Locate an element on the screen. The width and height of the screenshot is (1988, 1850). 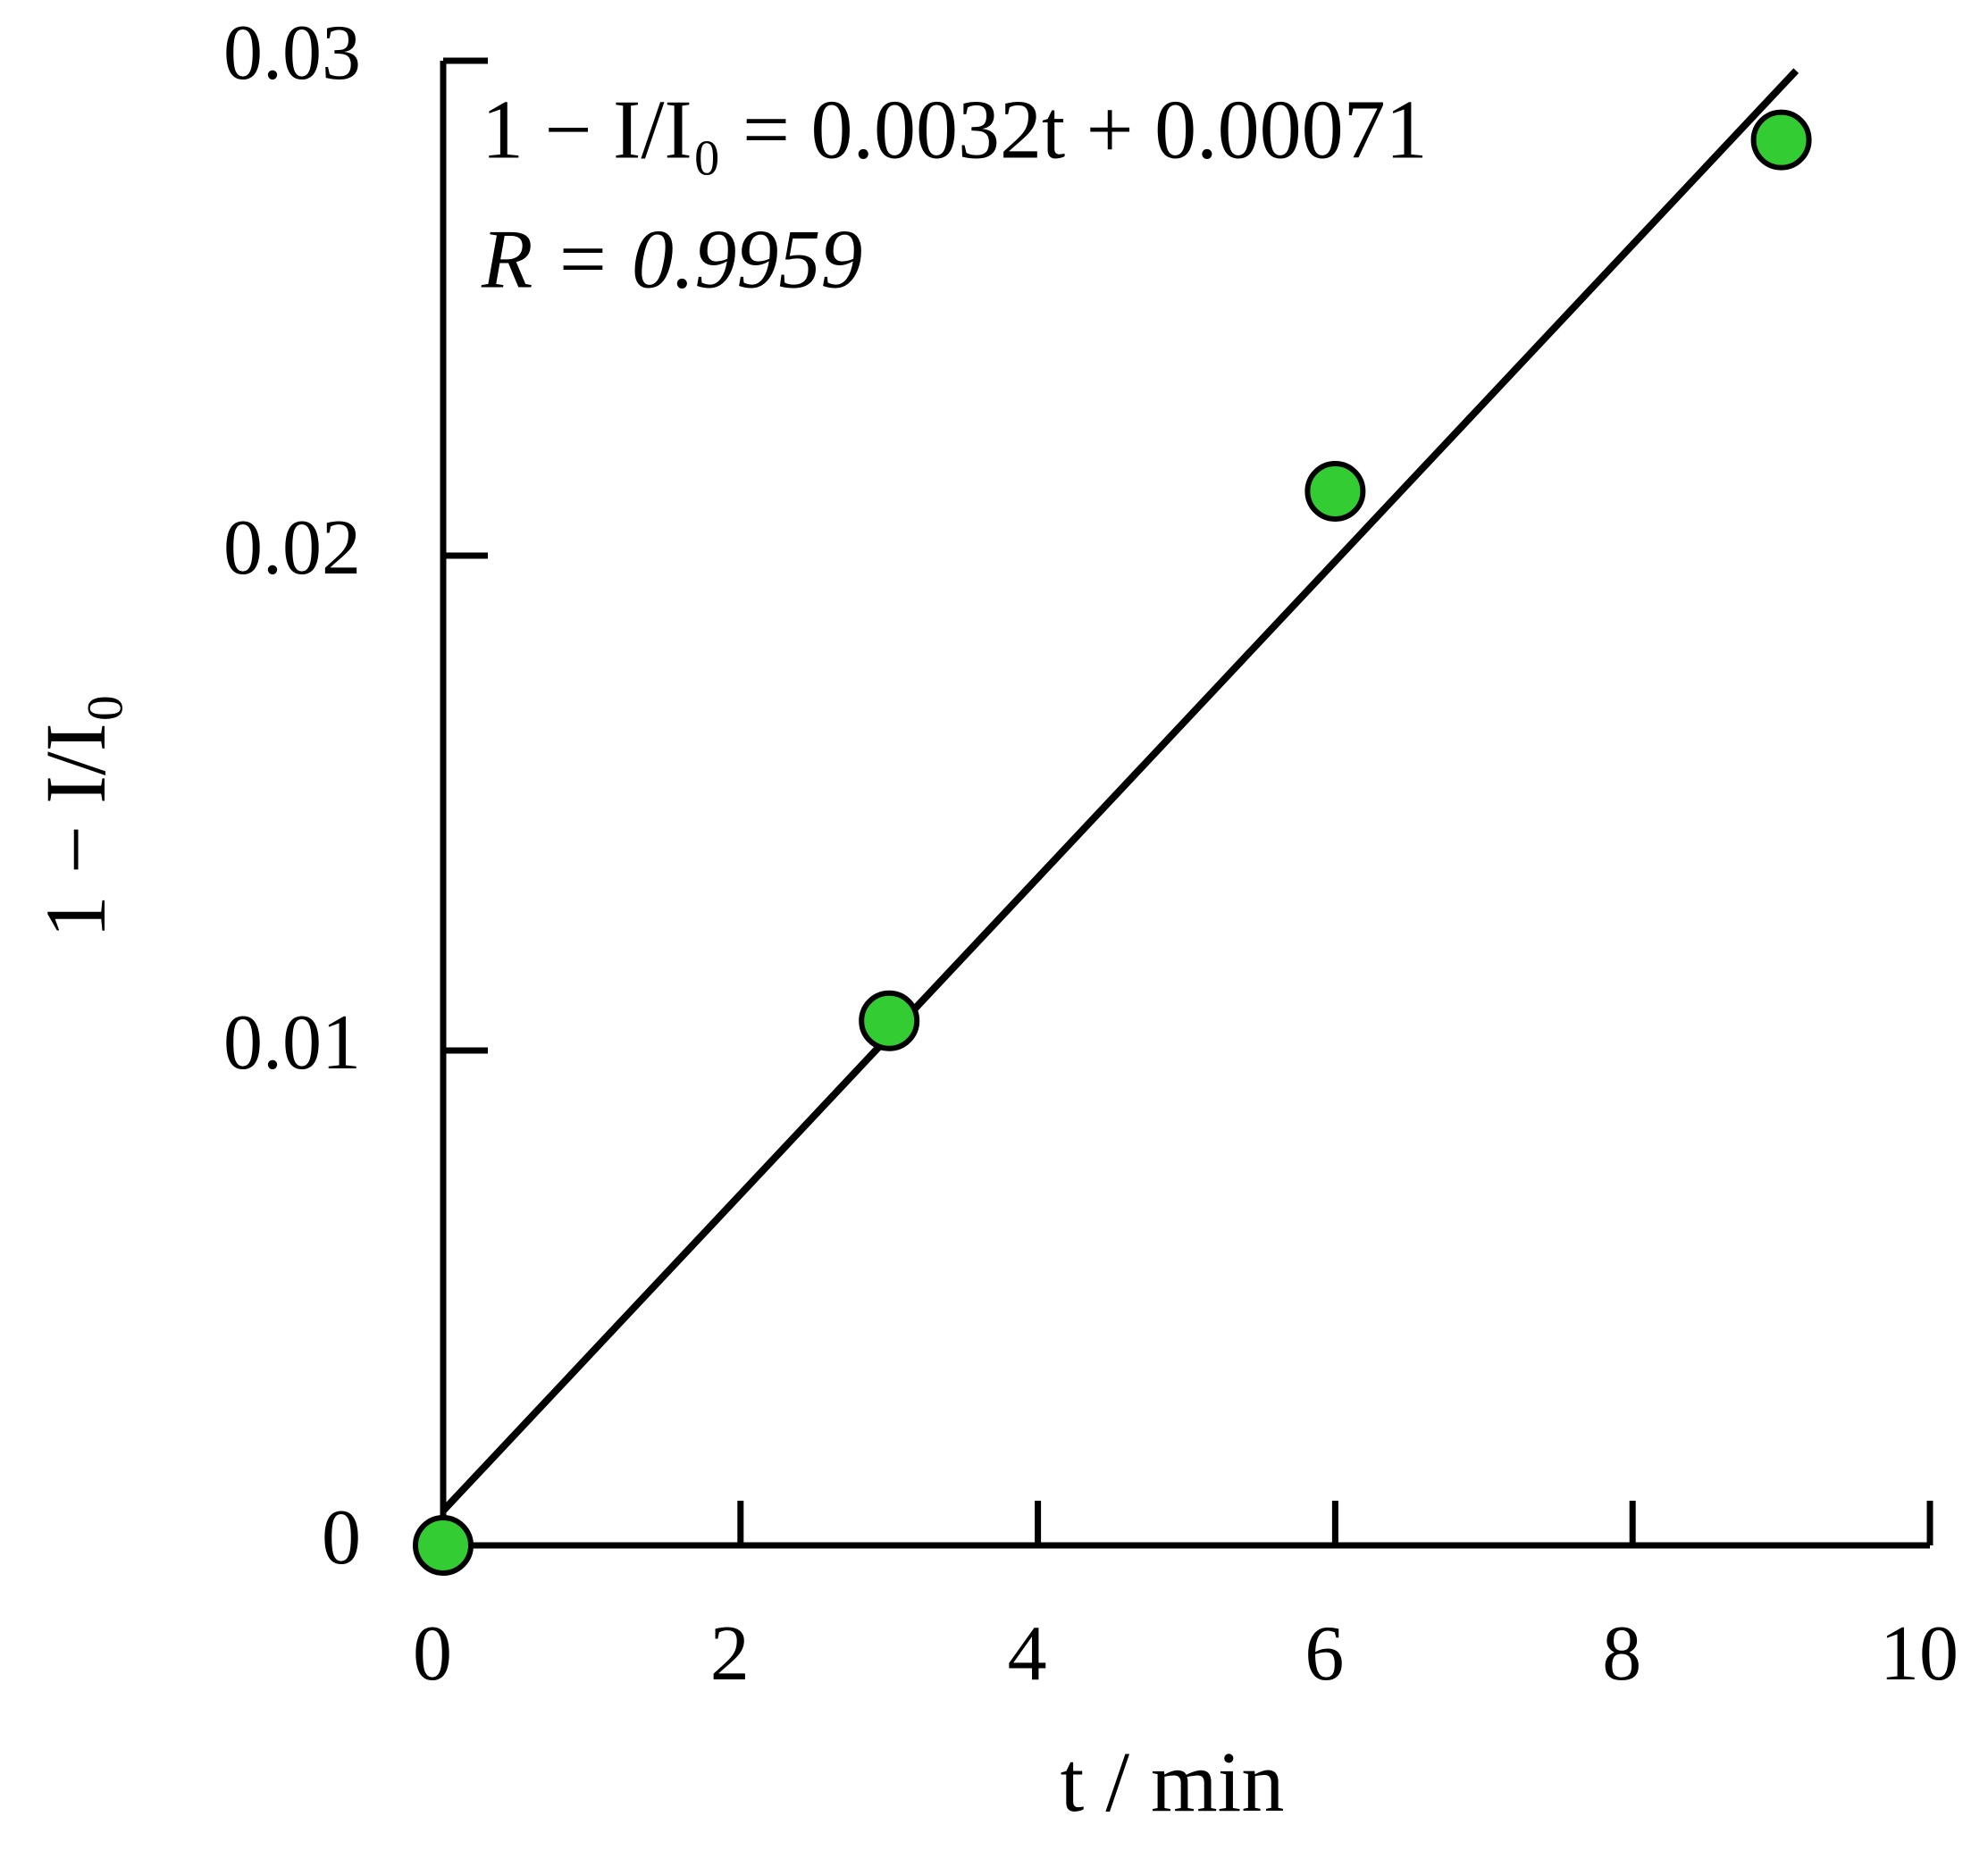
y-tick-label: 0.03 is located at coordinates (292, 53).